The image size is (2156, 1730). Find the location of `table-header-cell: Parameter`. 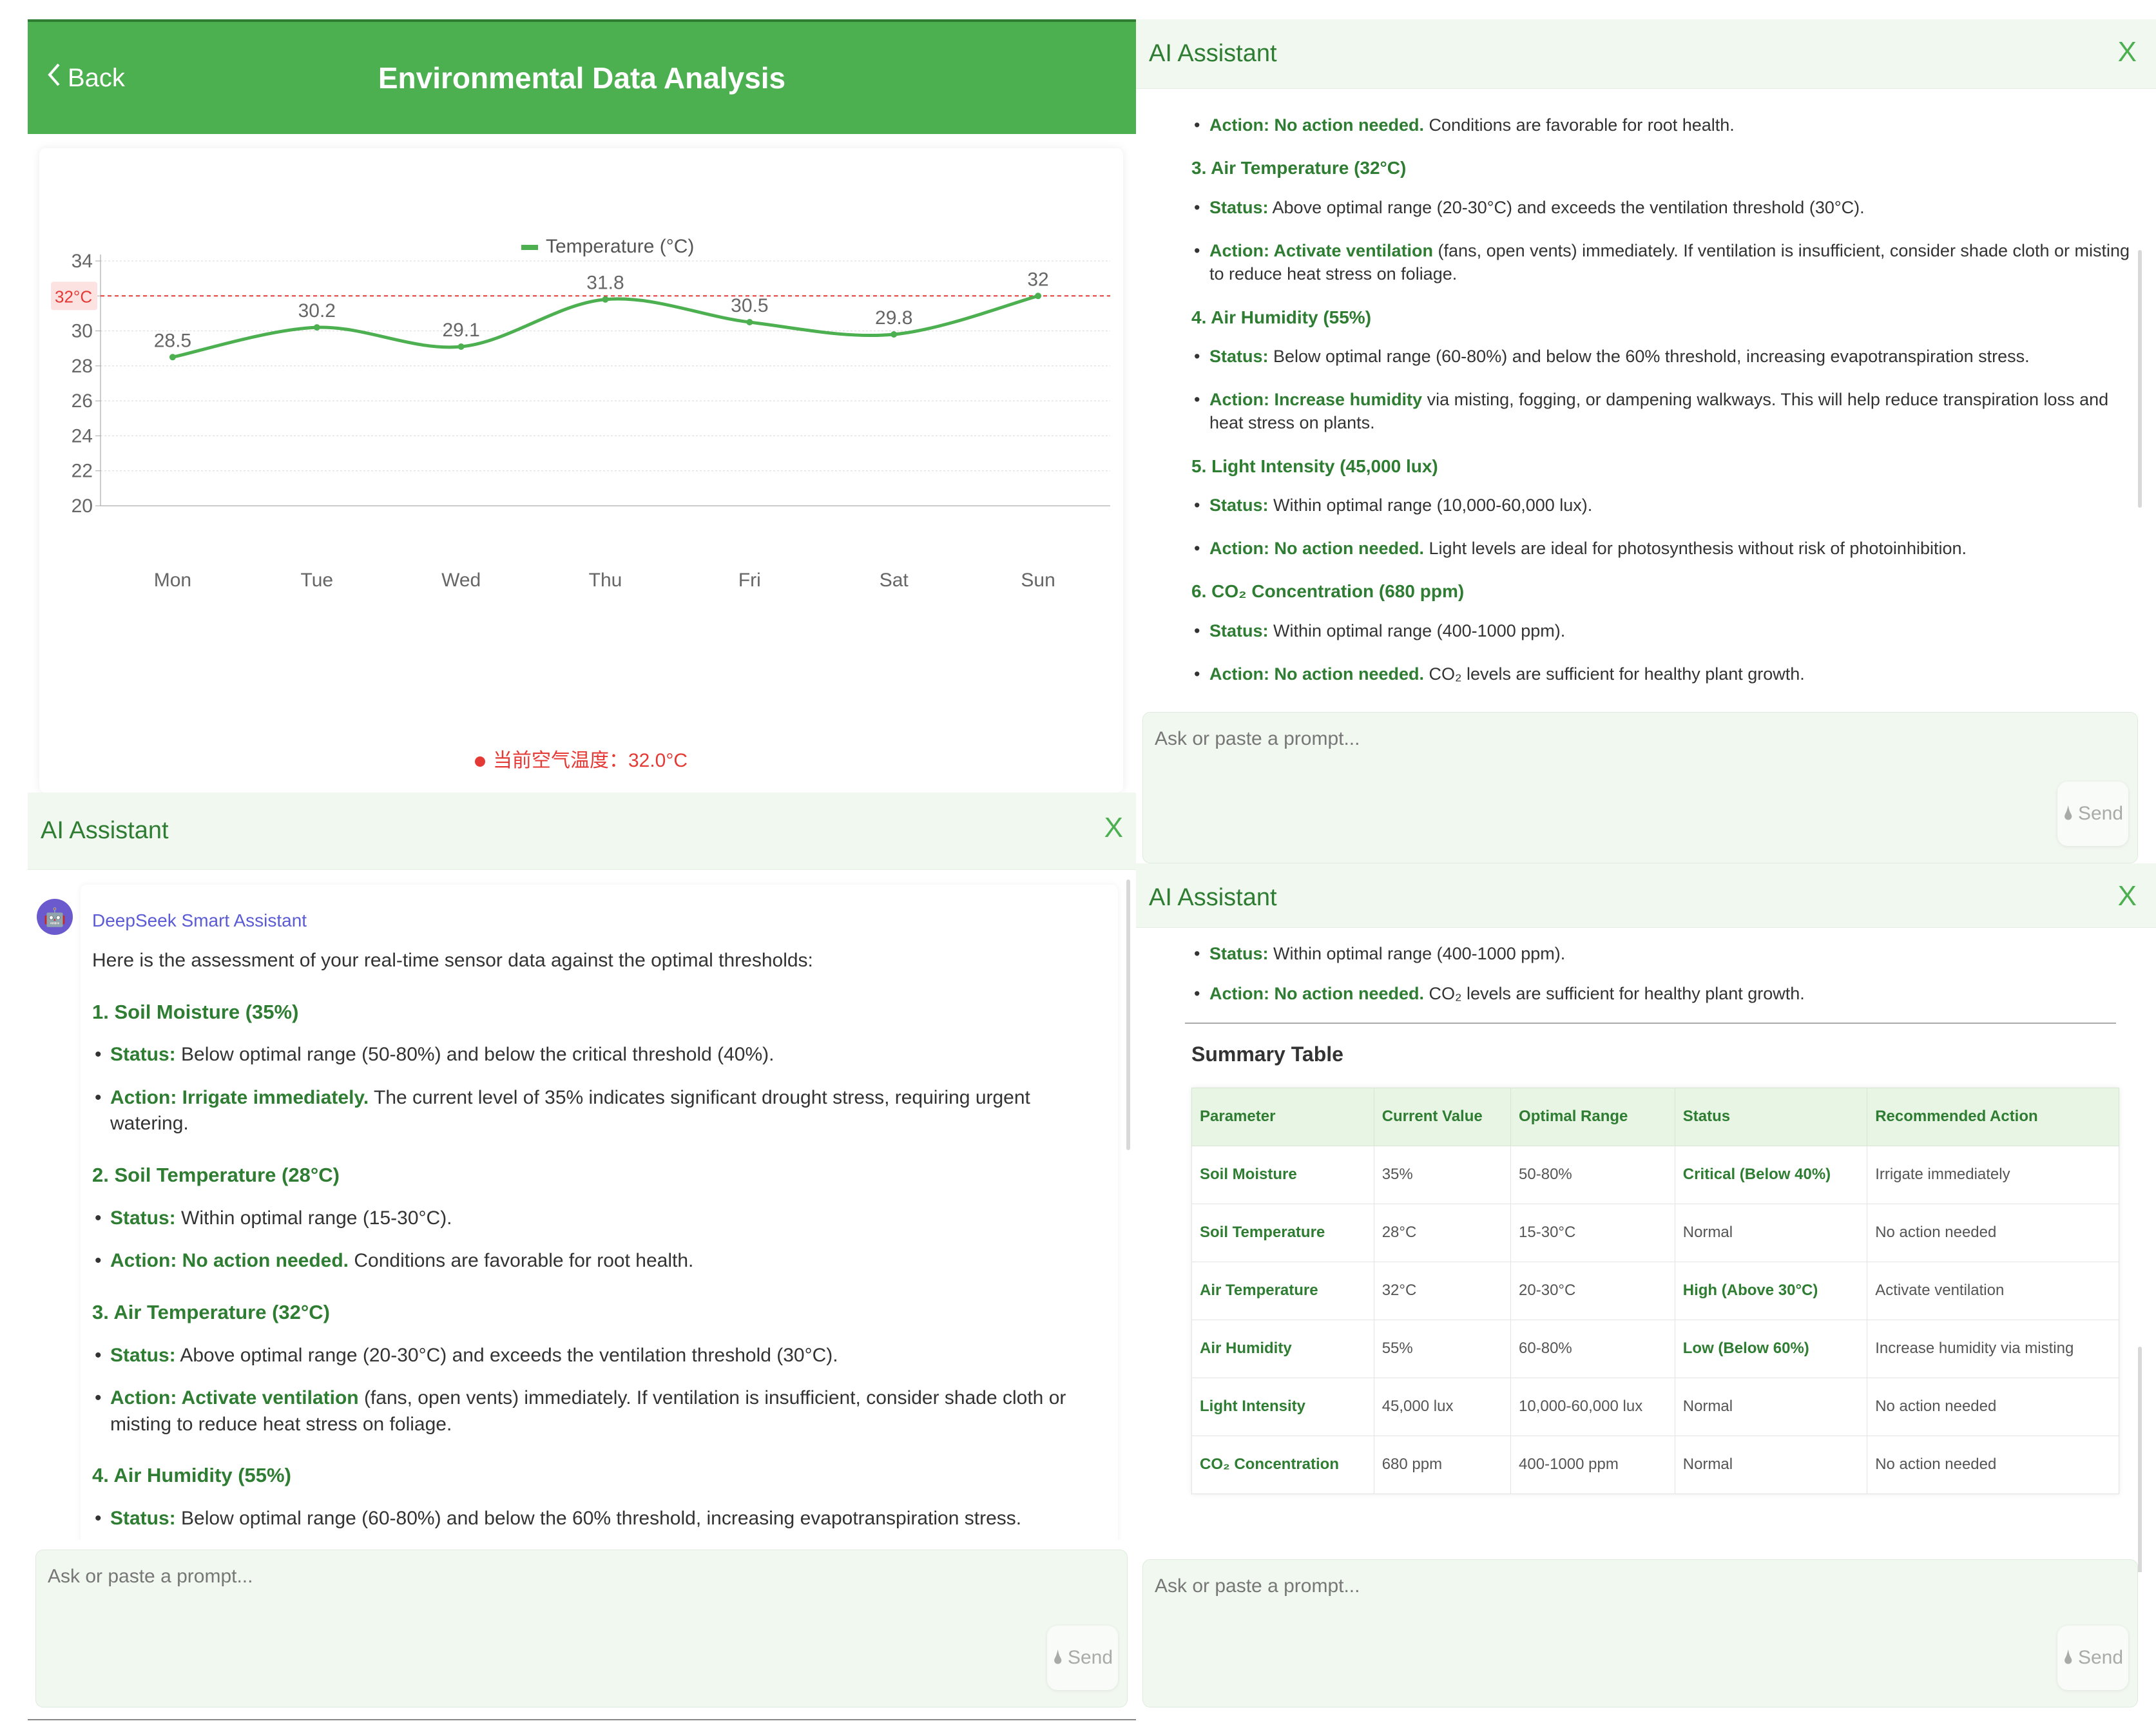

table-header-cell: Parameter is located at coordinates (1282, 1117).